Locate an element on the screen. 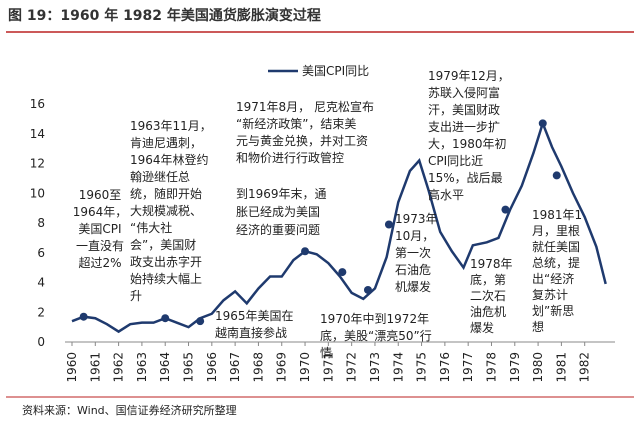 This screenshot has height=431, width=640. annotation: 政支出赤字开 is located at coordinates (166, 261).